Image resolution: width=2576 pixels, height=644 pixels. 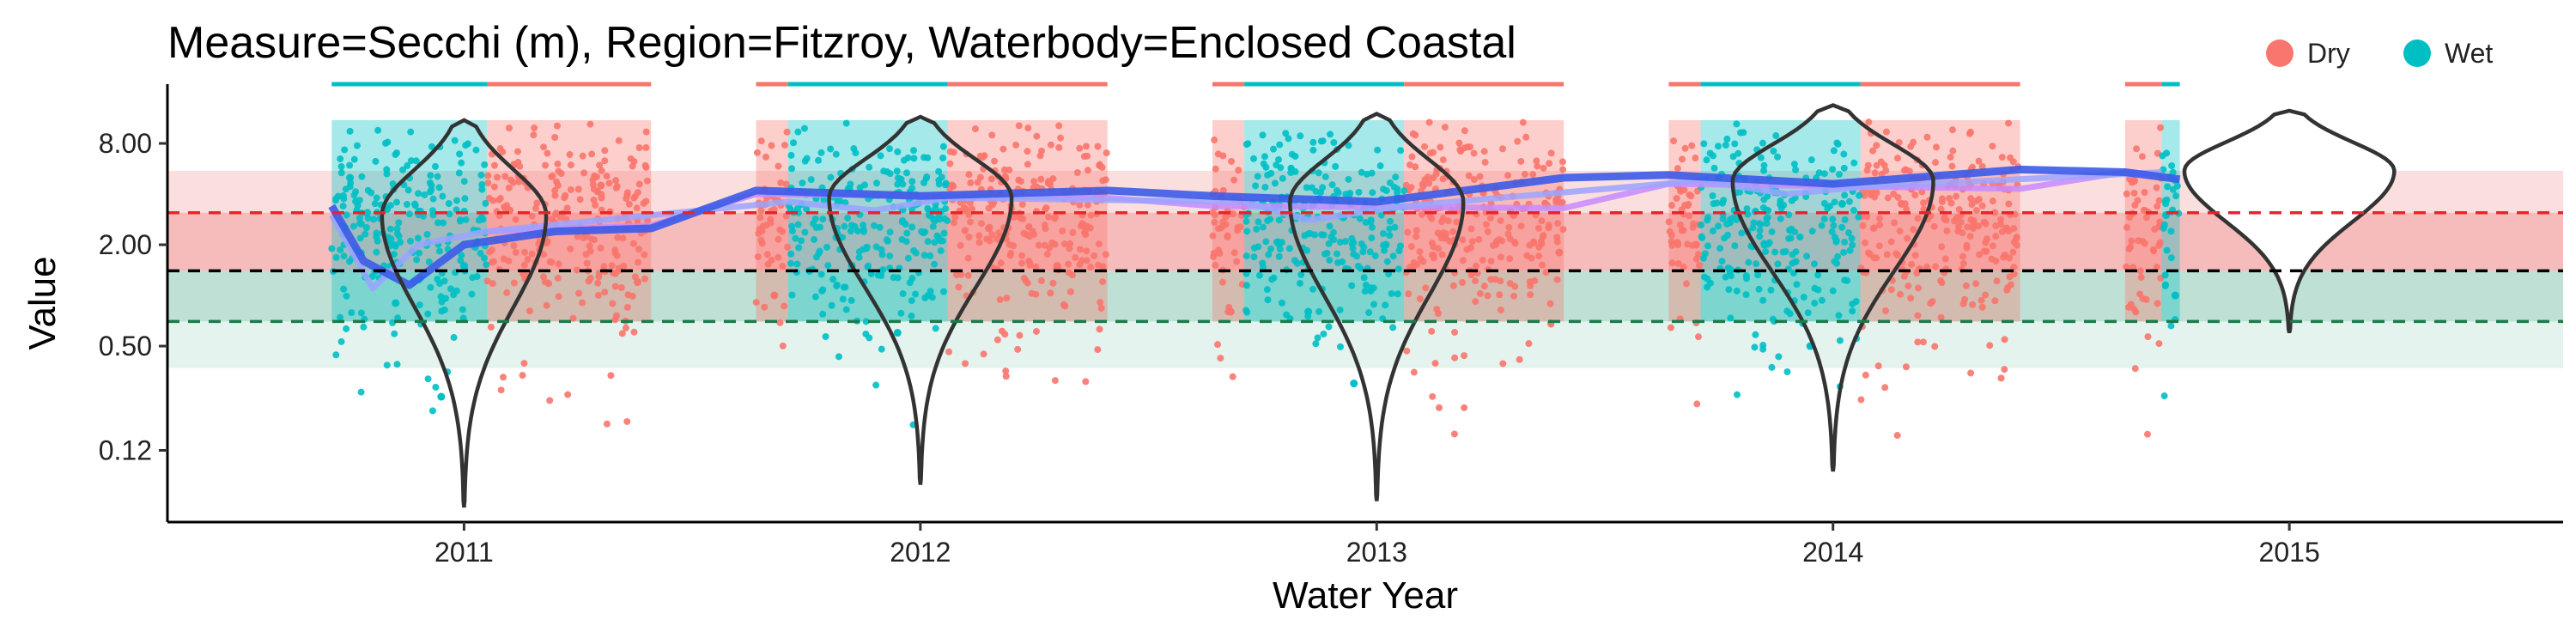 I want to click on violin-2014, so click(x=1833, y=287).